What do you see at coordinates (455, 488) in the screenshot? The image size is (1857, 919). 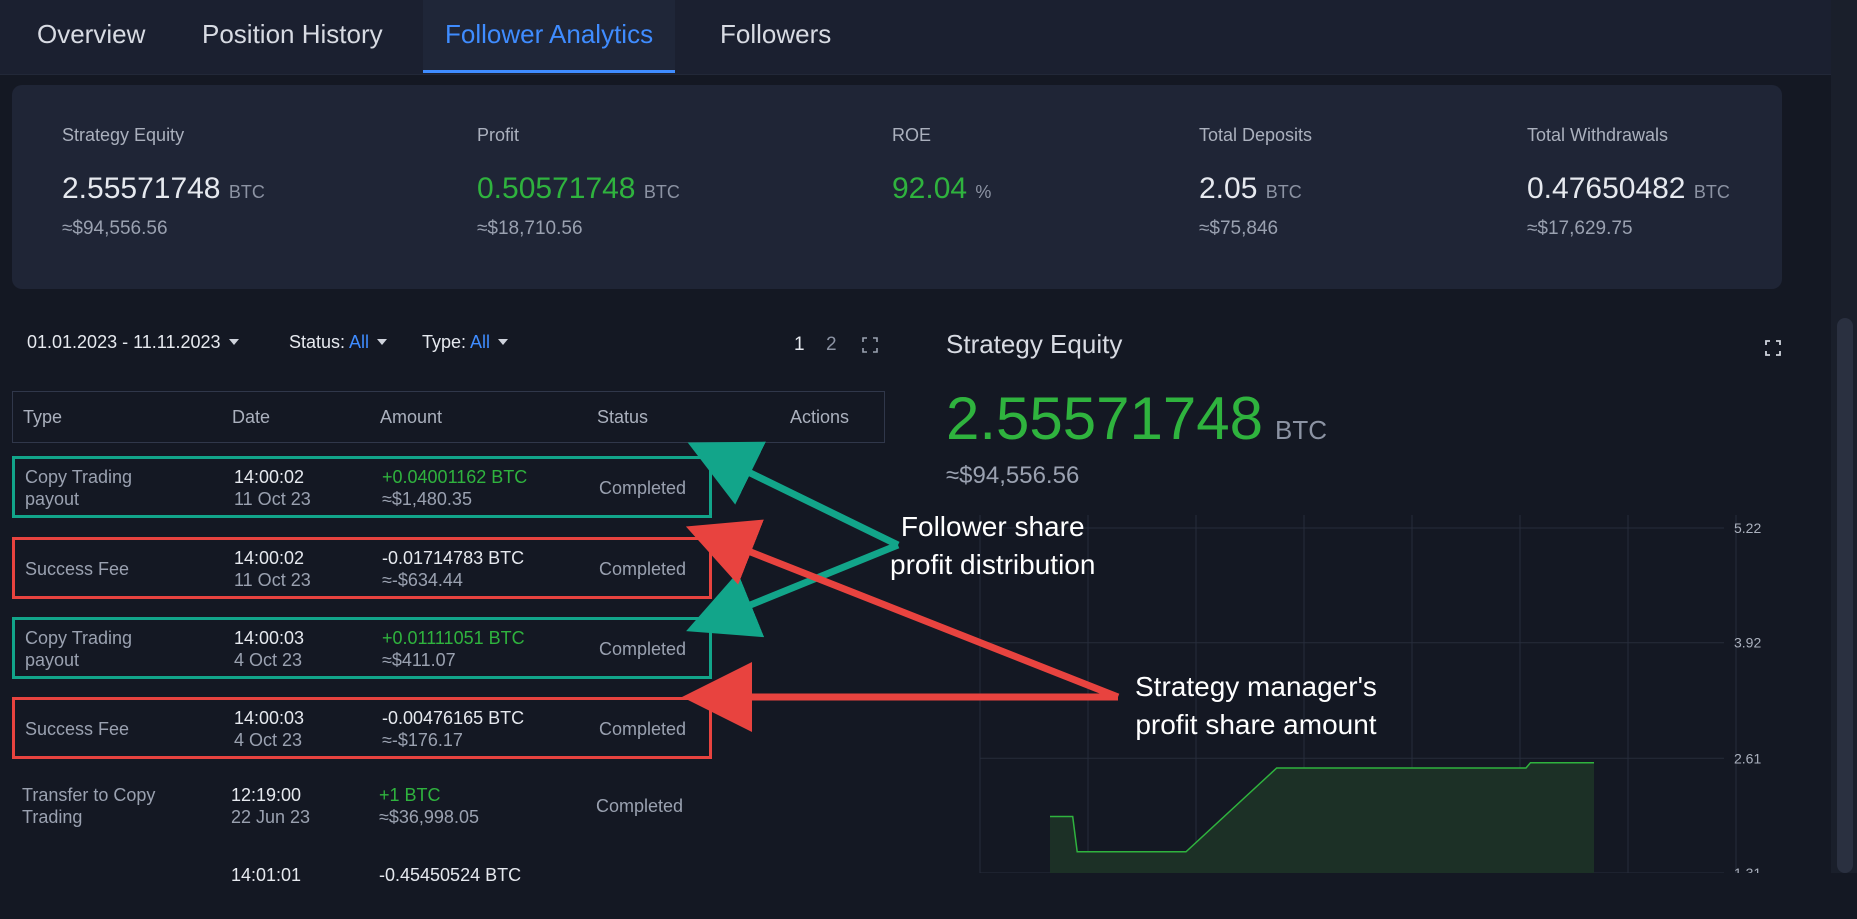 I see `row-amount: +0.04001162 BTC ≈$1,480.35` at bounding box center [455, 488].